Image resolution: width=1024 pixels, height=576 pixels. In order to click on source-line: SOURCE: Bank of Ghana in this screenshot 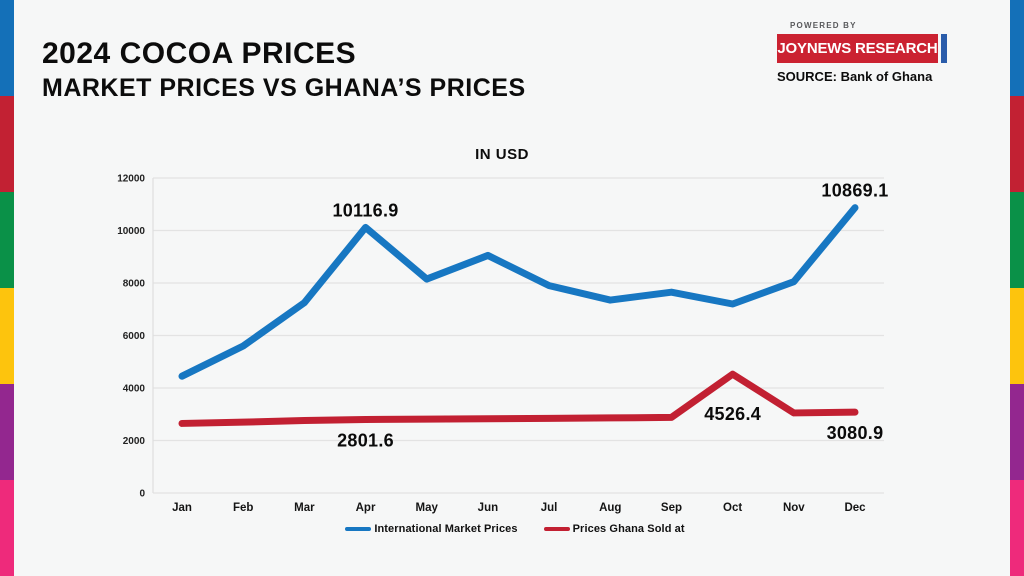, I will do `click(867, 76)`.